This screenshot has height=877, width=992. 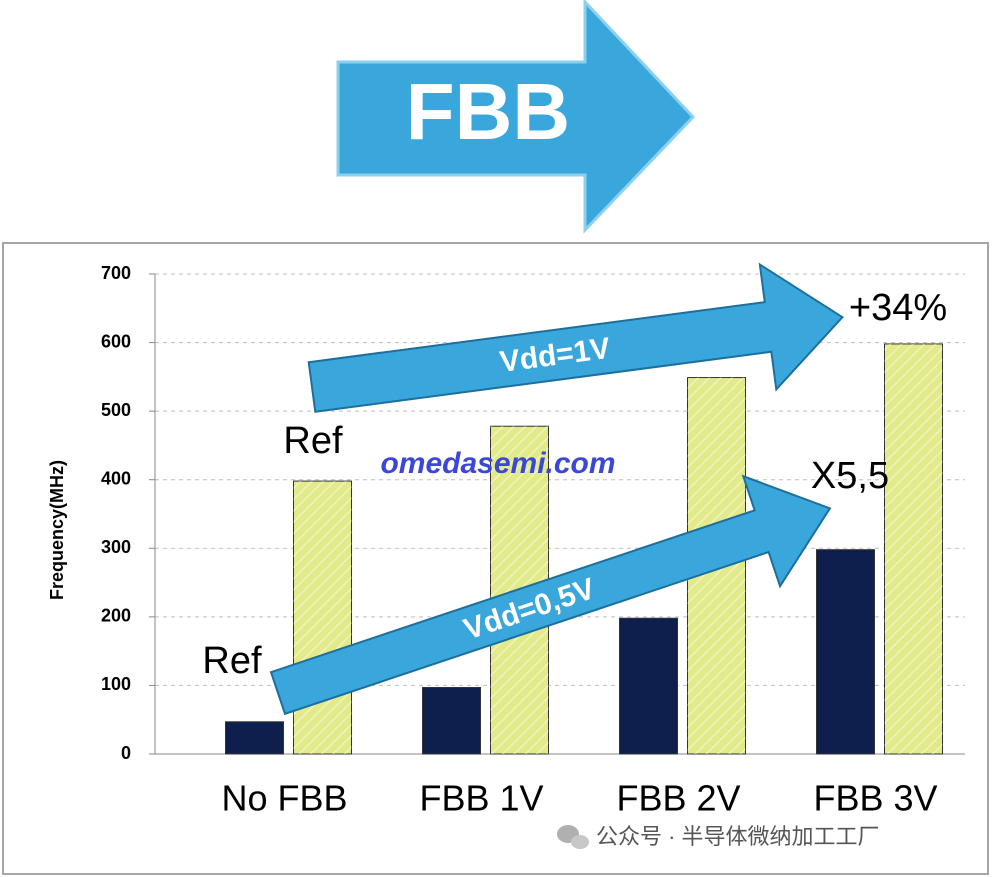 I want to click on annotation: X5,5, so click(x=850, y=476).